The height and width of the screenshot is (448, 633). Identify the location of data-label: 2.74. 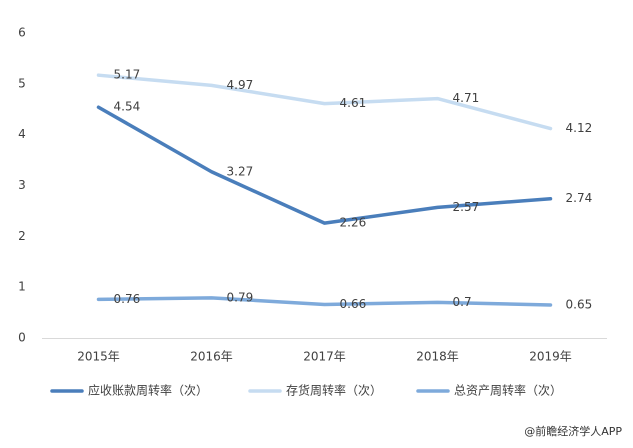
(579, 198).